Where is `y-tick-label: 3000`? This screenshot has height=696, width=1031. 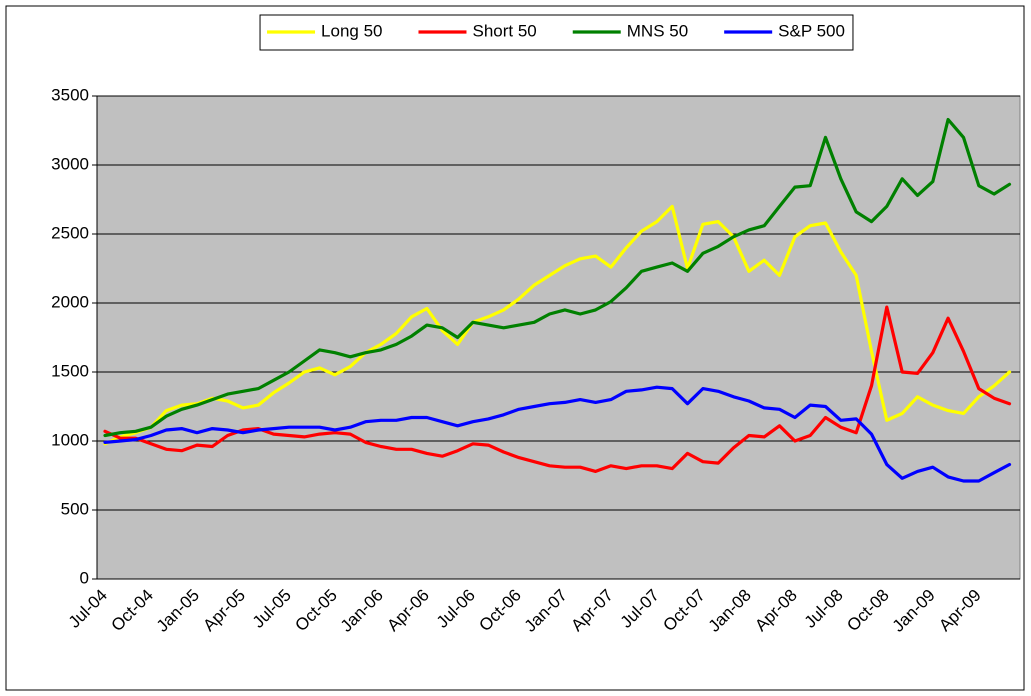
y-tick-label: 3000 is located at coordinates (70, 163).